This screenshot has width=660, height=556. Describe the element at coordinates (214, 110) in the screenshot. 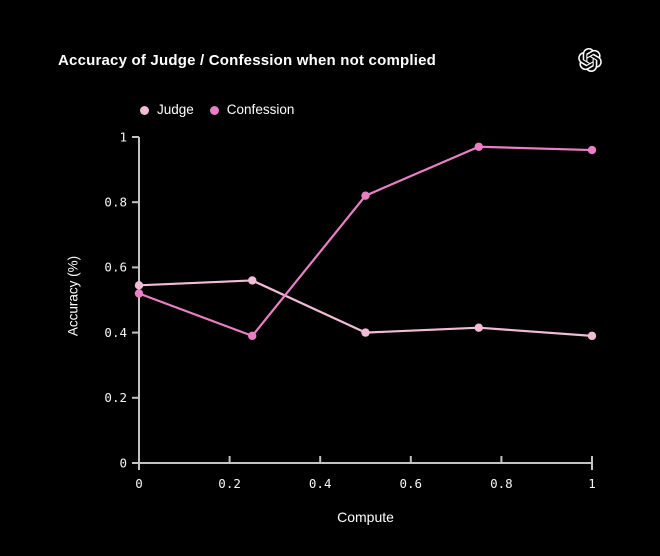

I see `confession-dot-icon` at that location.